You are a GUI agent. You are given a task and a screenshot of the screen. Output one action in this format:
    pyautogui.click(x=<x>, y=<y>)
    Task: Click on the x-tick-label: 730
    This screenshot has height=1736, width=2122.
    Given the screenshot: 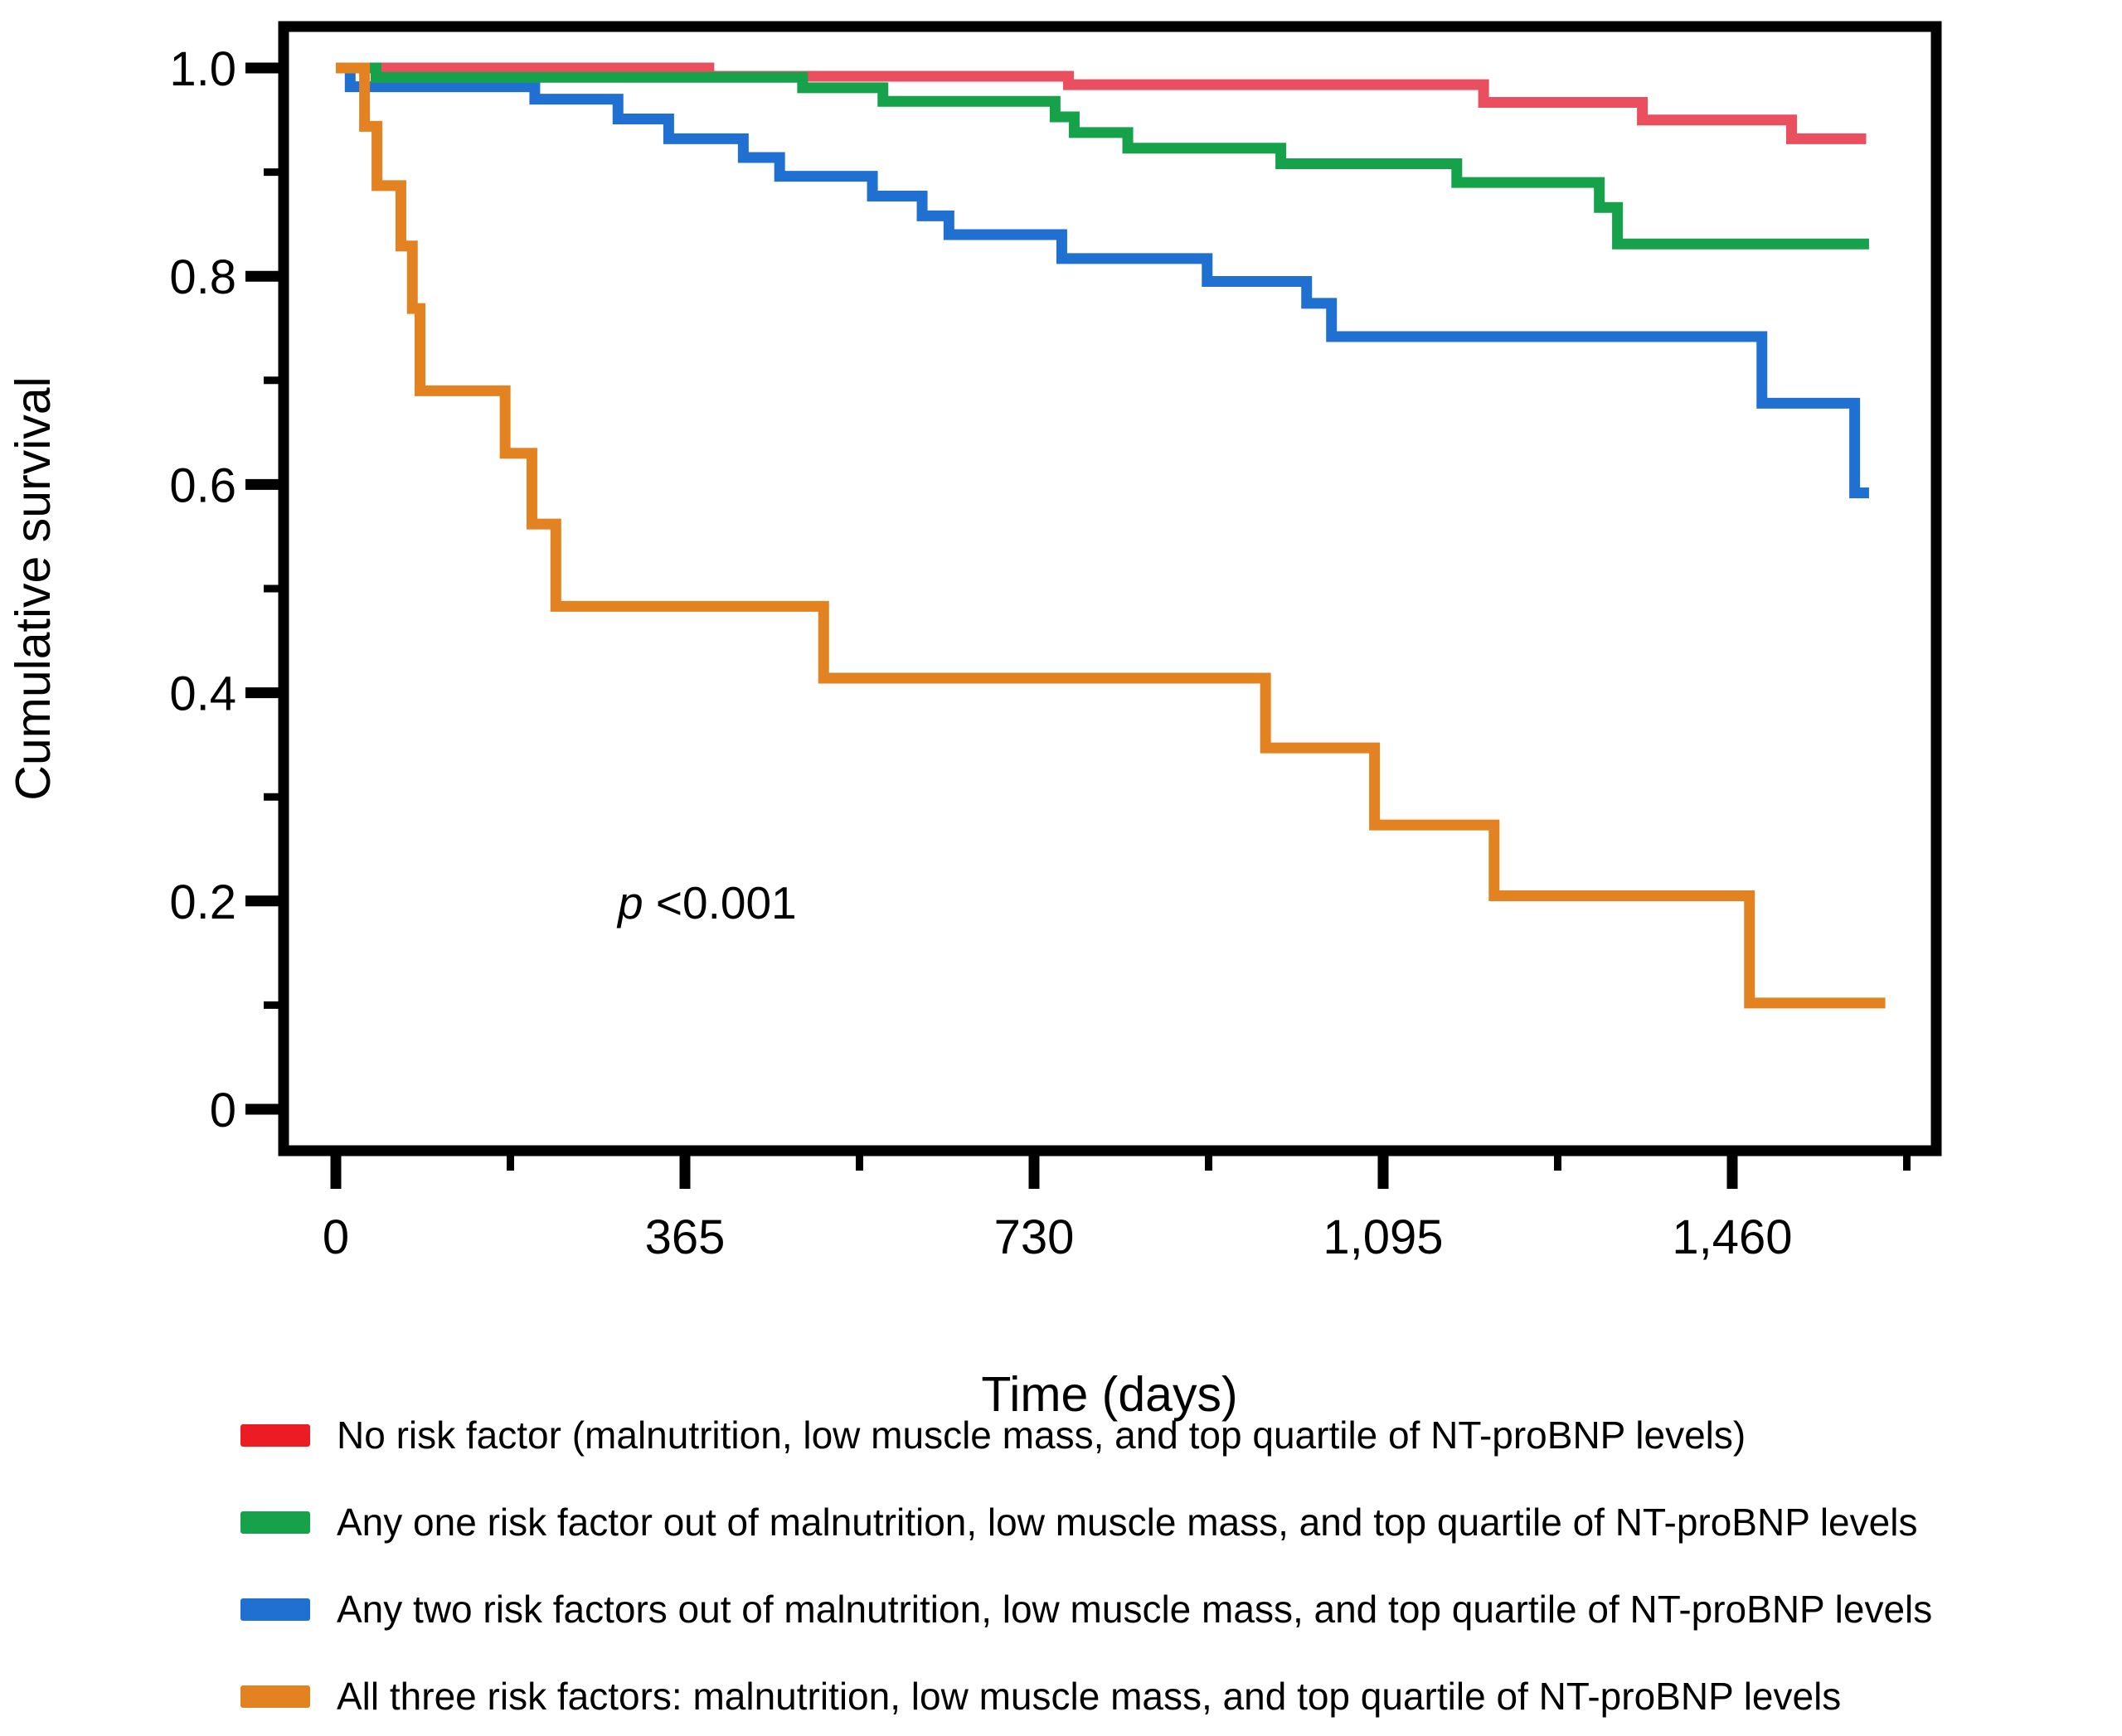 What is the action you would take?
    pyautogui.click(x=1034, y=1237)
    